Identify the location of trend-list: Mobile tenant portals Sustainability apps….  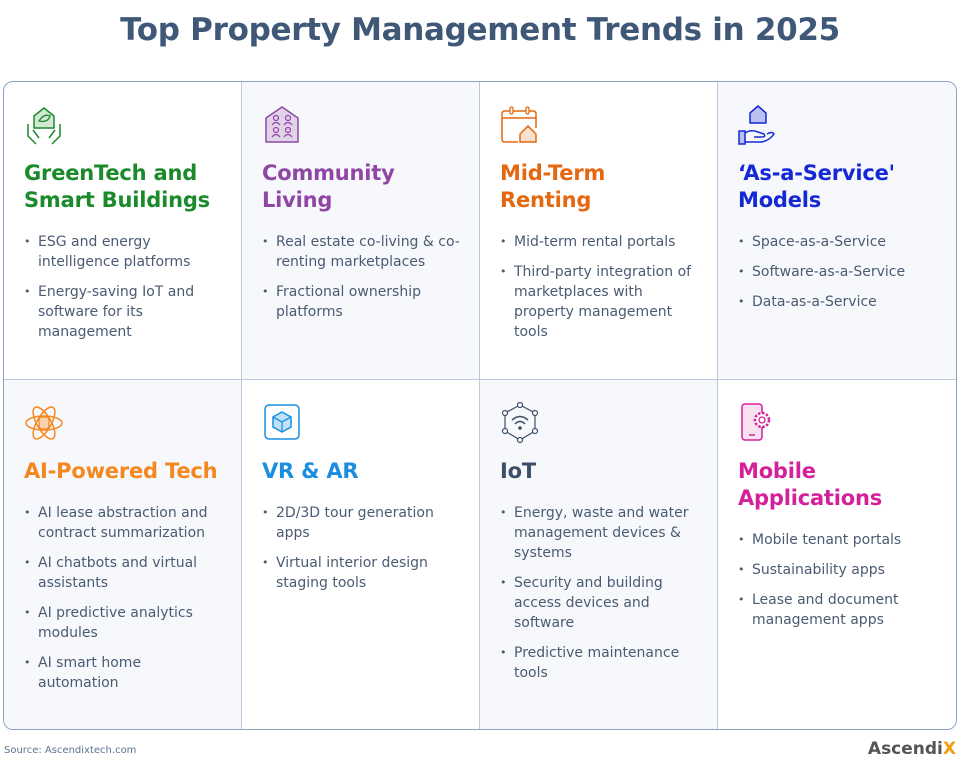
(839, 580).